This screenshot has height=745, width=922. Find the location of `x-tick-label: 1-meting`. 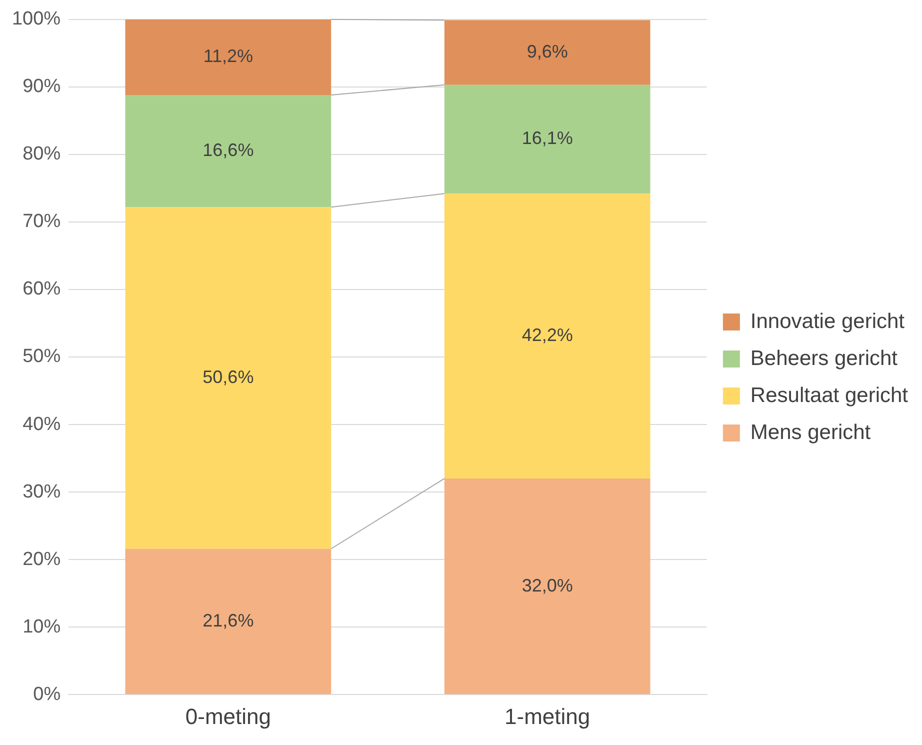

x-tick-label: 1-meting is located at coordinates (547, 716).